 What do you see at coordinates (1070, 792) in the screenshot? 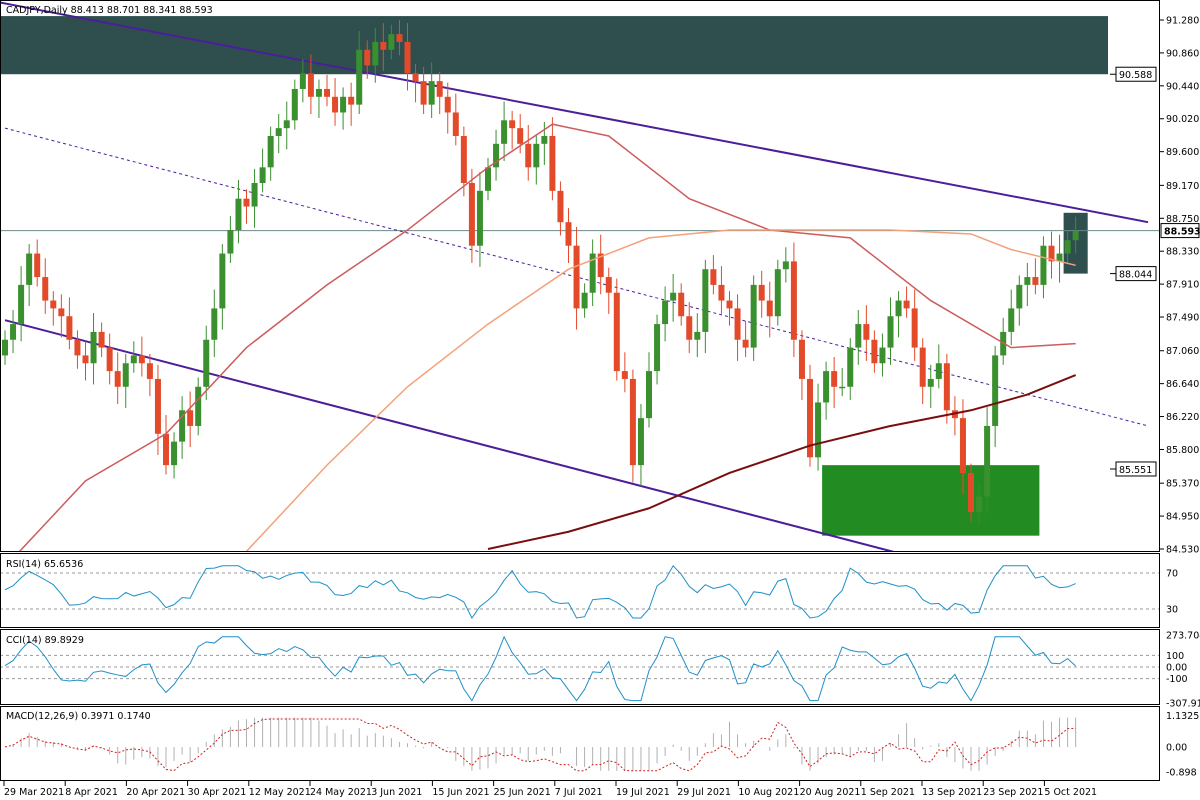
I see `time-tick-label: 5 Oct 2021` at bounding box center [1070, 792].